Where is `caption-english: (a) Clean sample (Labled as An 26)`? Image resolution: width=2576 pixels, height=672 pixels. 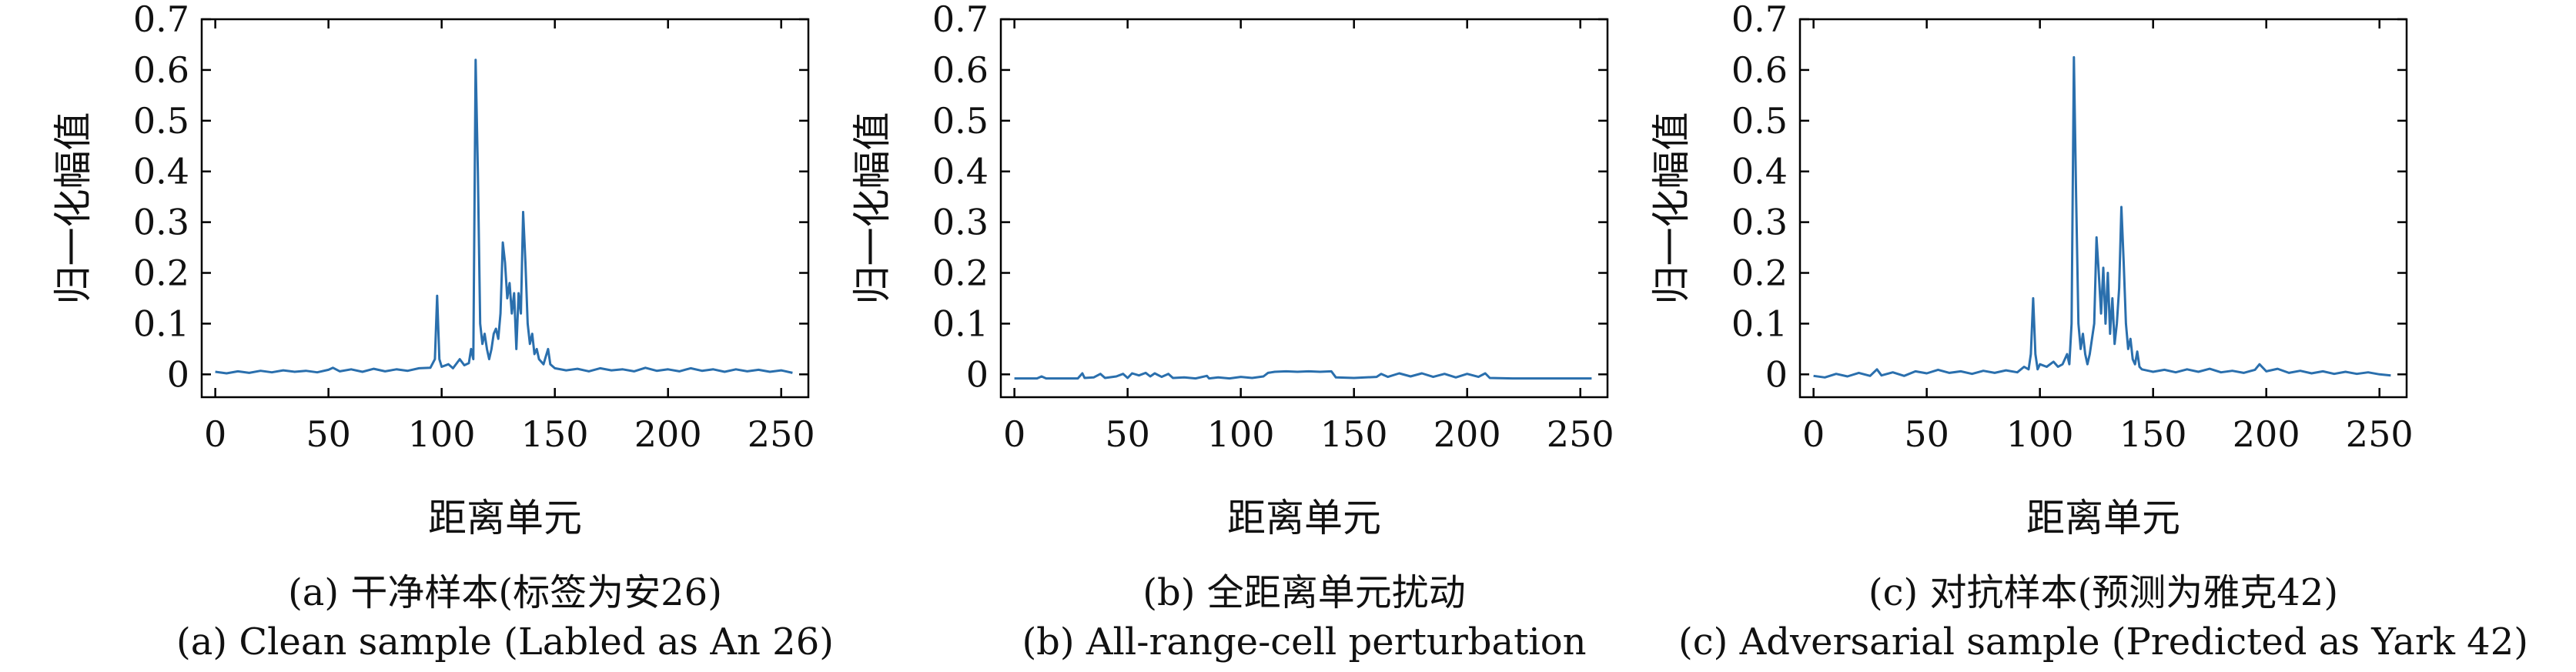 caption-english: (a) Clean sample (Labled as An 26) is located at coordinates (505, 642).